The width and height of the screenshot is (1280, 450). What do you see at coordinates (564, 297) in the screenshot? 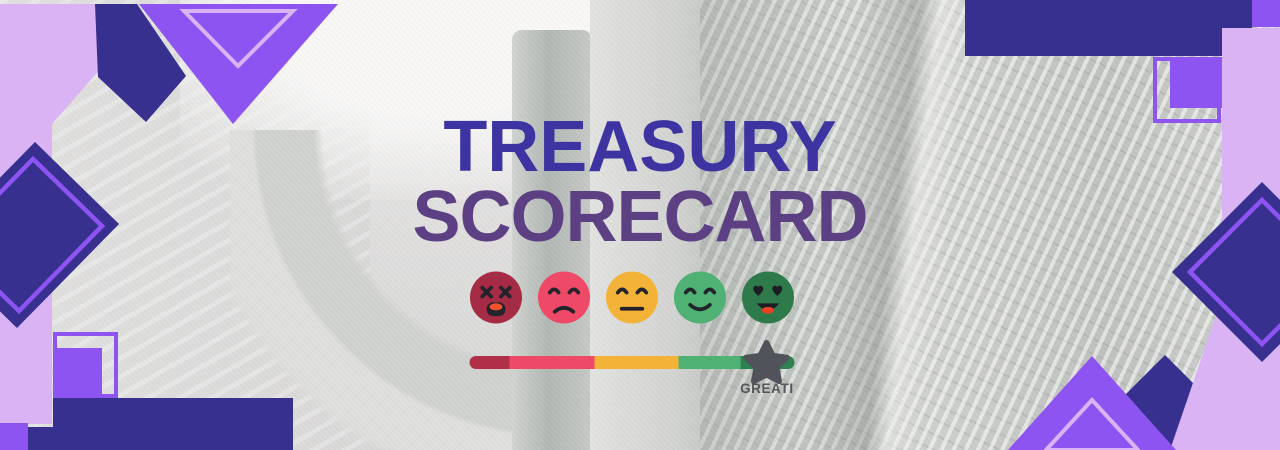
I see `sad-face-emoji` at bounding box center [564, 297].